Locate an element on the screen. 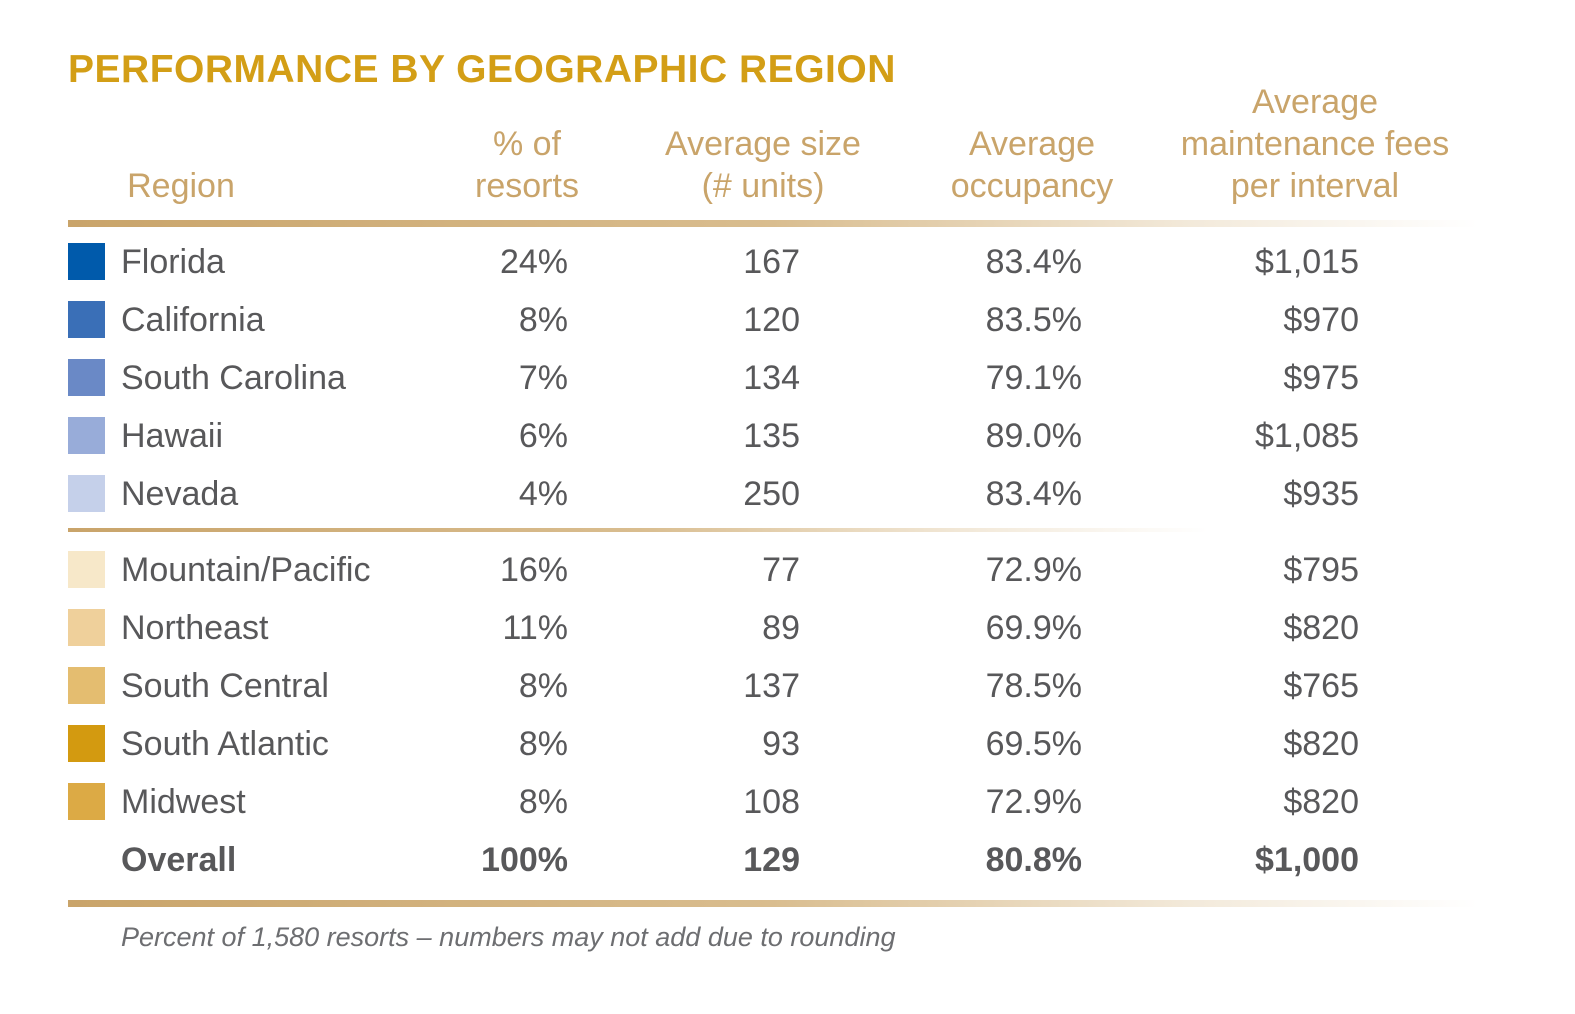 Image resolution: width=1575 pixels, height=1014 pixels. region-name: South Atlantic is located at coordinates (225, 744).